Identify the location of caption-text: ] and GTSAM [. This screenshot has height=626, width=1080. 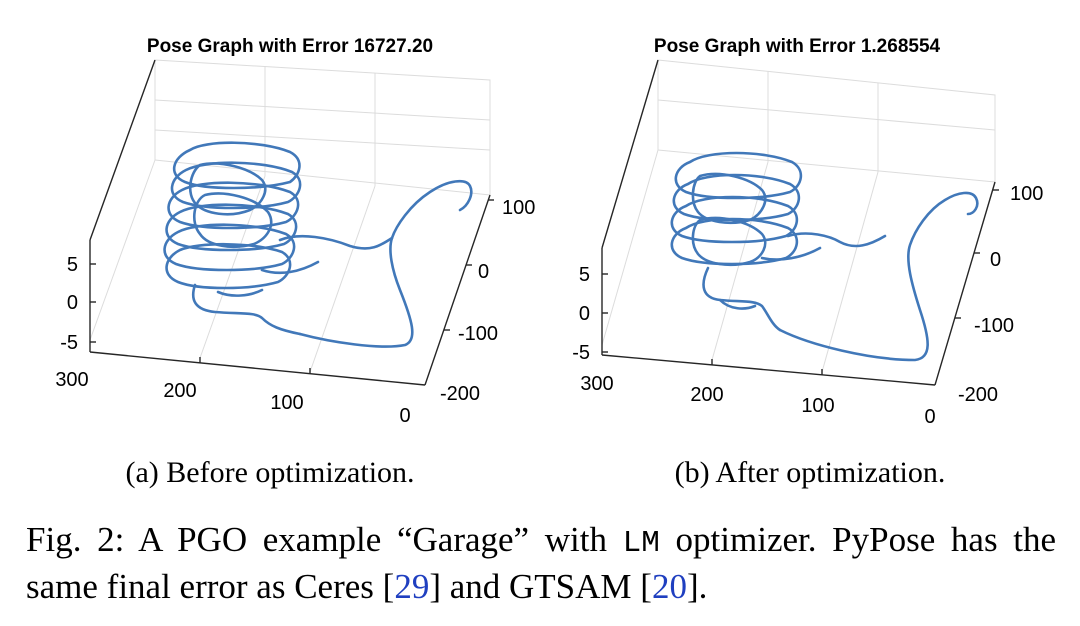
(540, 586).